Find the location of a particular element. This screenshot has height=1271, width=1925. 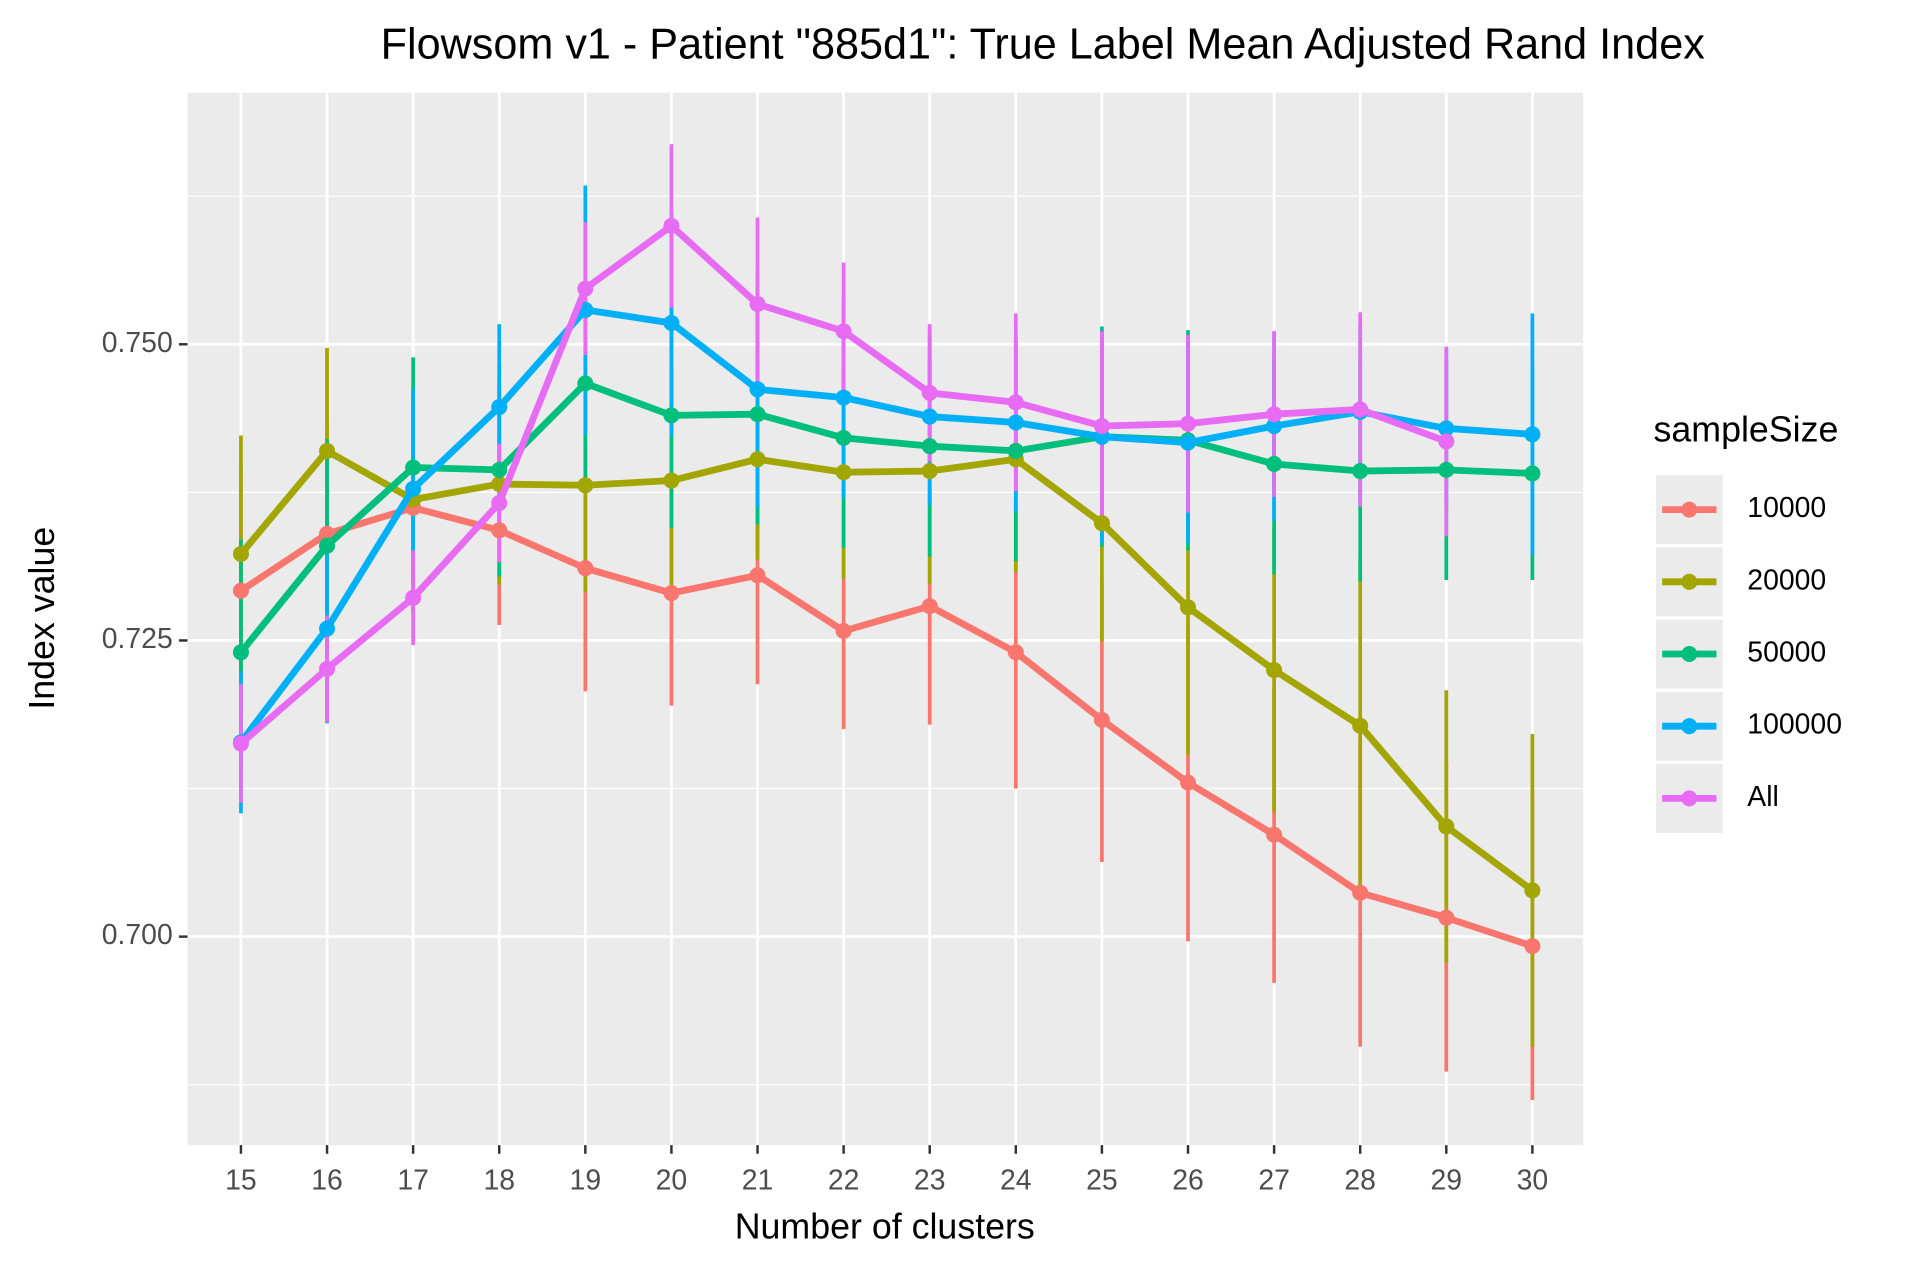

x-tick-label: 20 is located at coordinates (672, 1181).